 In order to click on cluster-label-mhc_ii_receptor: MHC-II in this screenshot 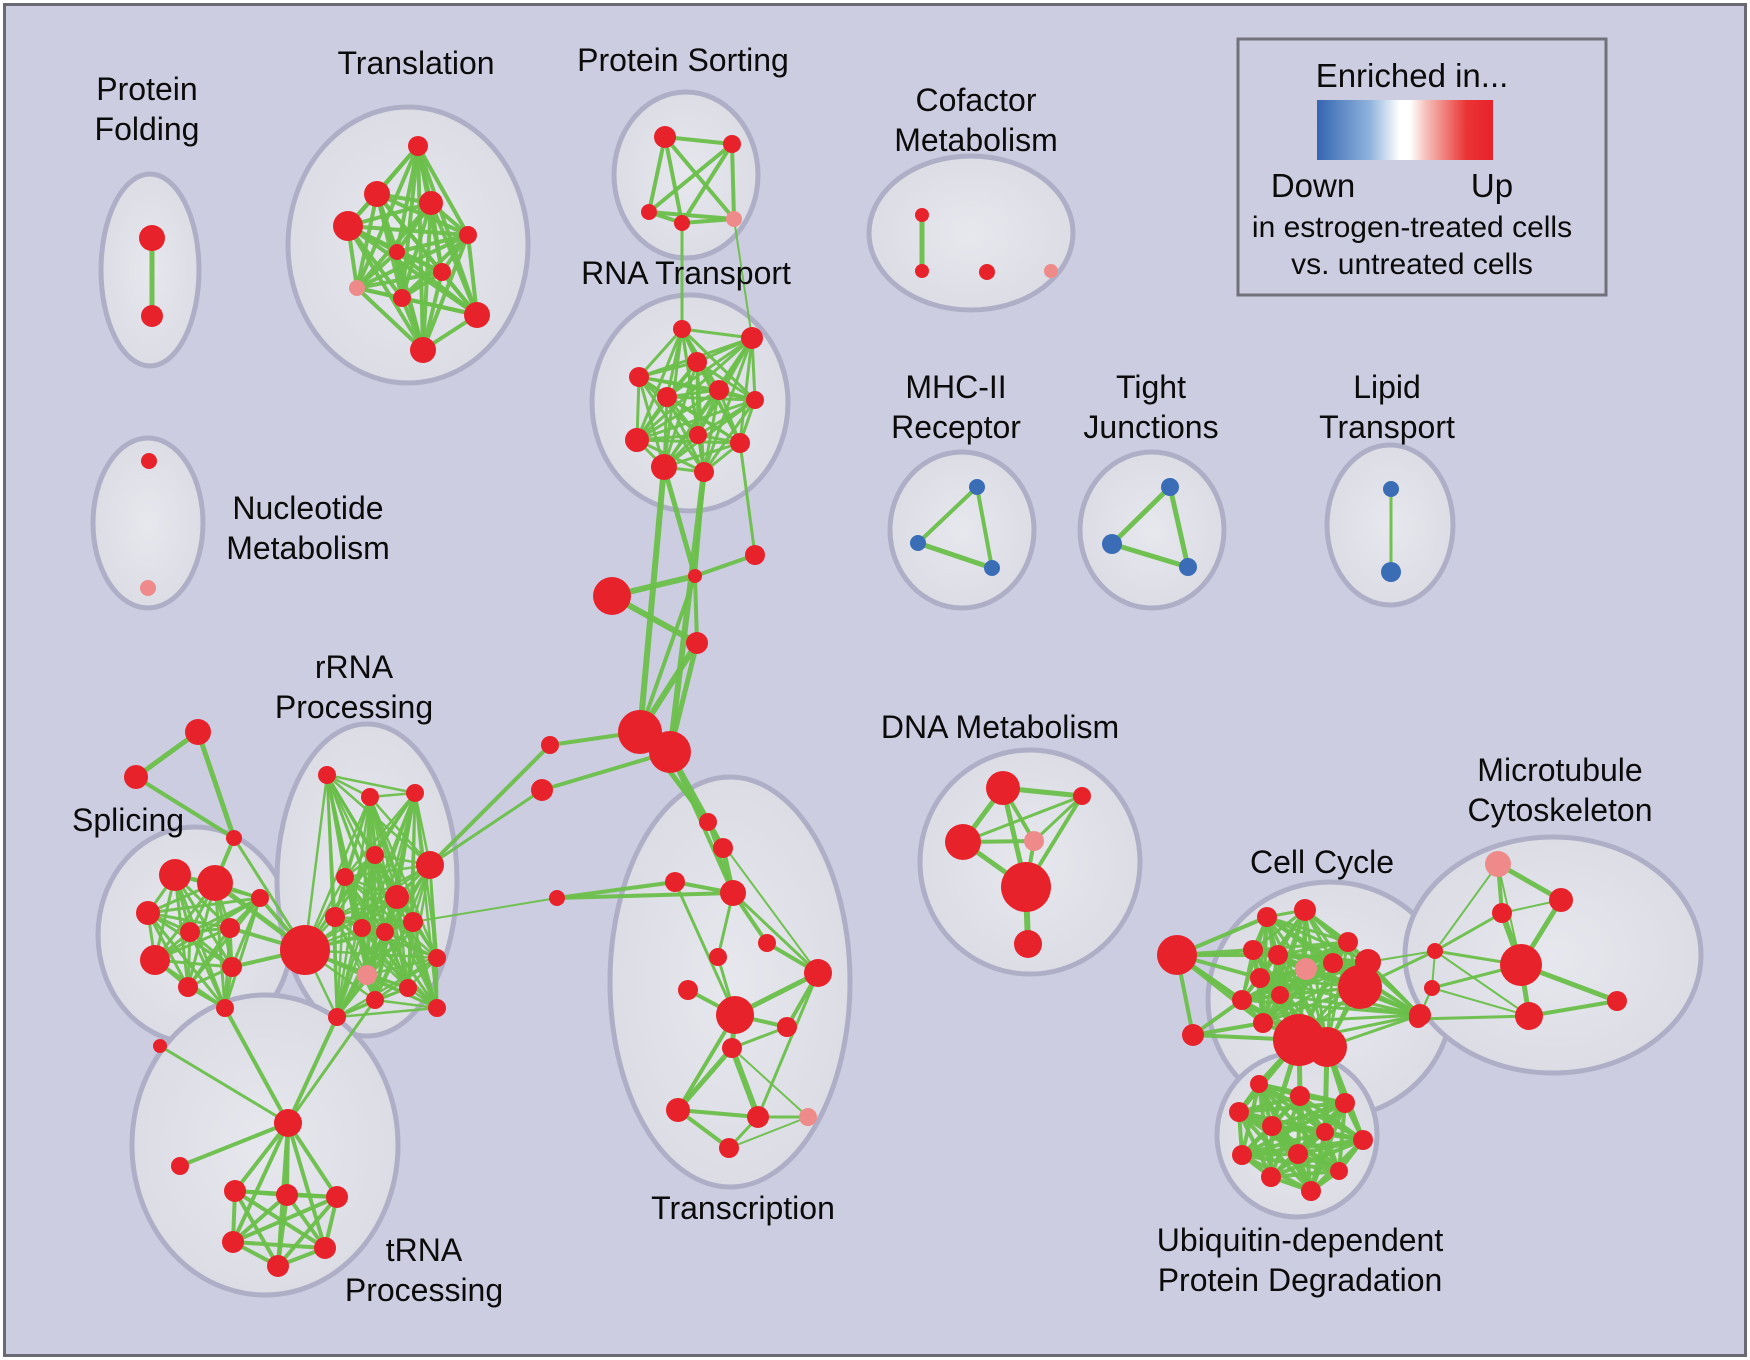, I will do `click(955, 387)`.